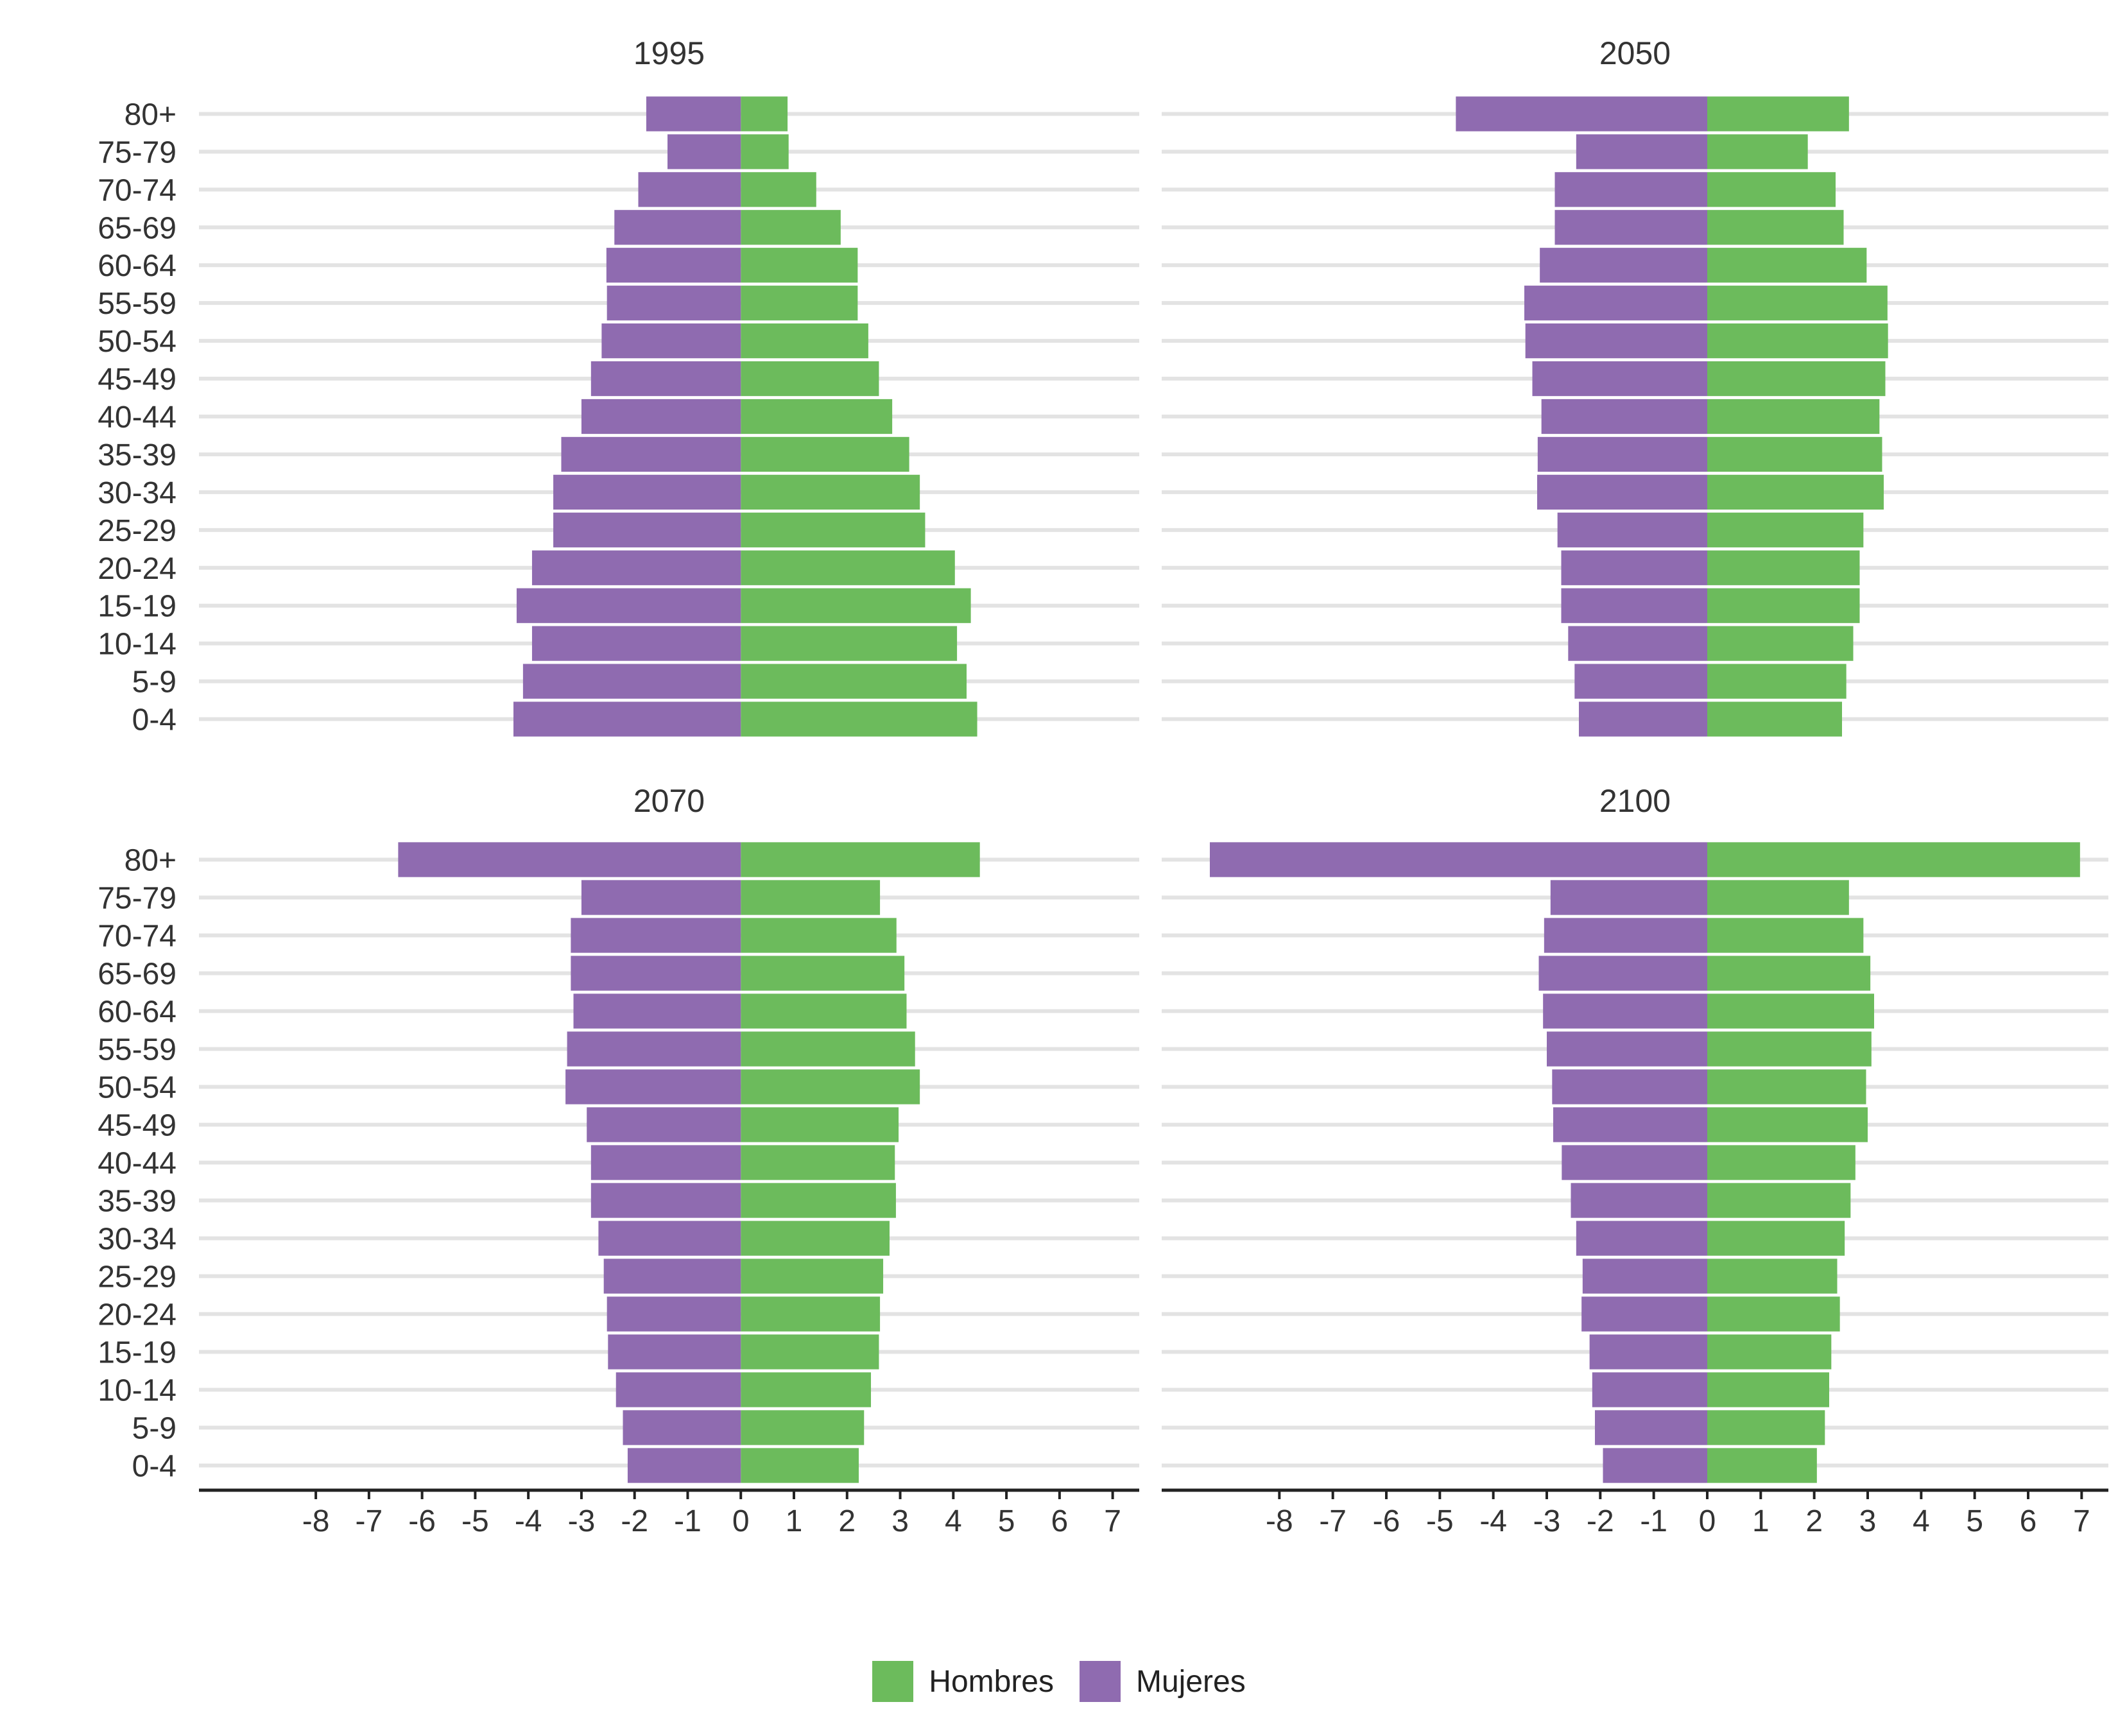 This screenshot has width=2118, height=1736. What do you see at coordinates (1100, 1681) in the screenshot?
I see `legend-swatch-female` at bounding box center [1100, 1681].